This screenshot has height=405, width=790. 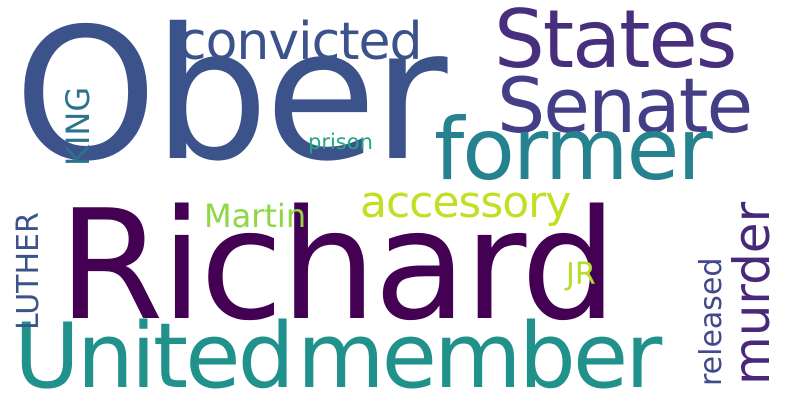 What do you see at coordinates (255, 216) in the screenshot?
I see `word-martin: Martin` at bounding box center [255, 216].